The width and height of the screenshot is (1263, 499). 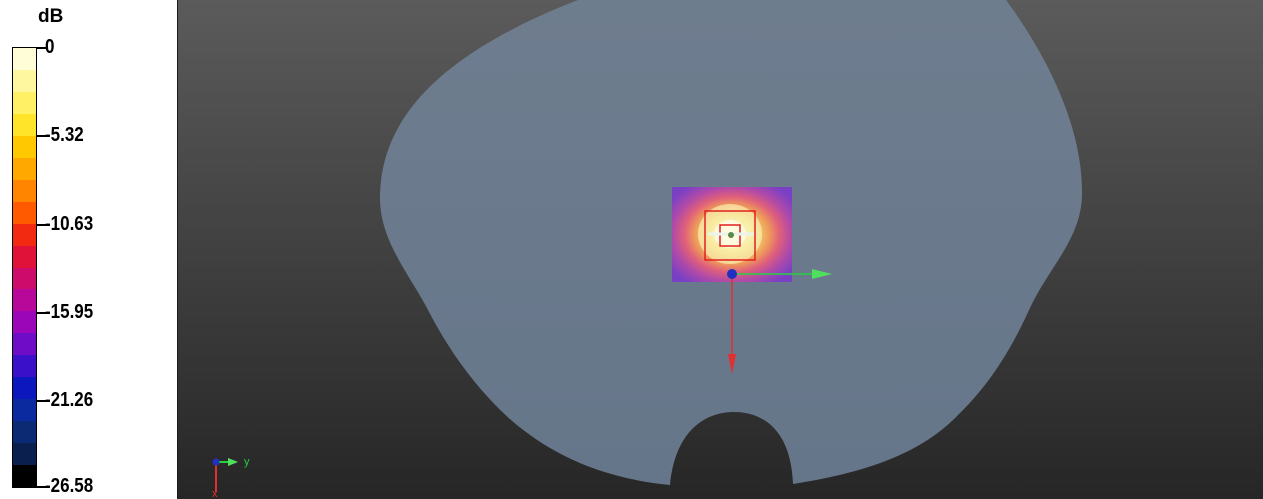 What do you see at coordinates (69, 224) in the screenshot?
I see `legend-tick-label: -10.63` at bounding box center [69, 224].